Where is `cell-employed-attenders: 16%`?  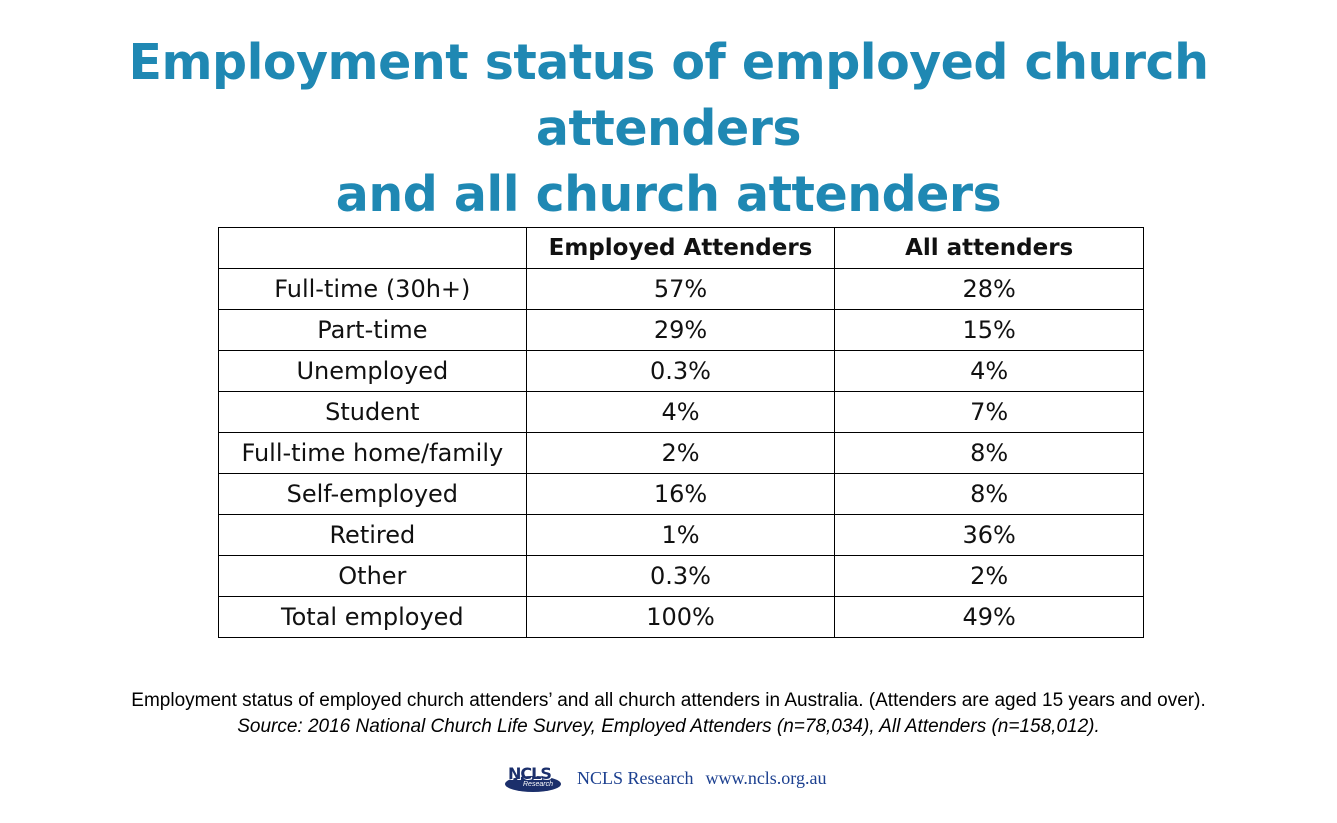 cell-employed-attenders: 16% is located at coordinates (680, 494).